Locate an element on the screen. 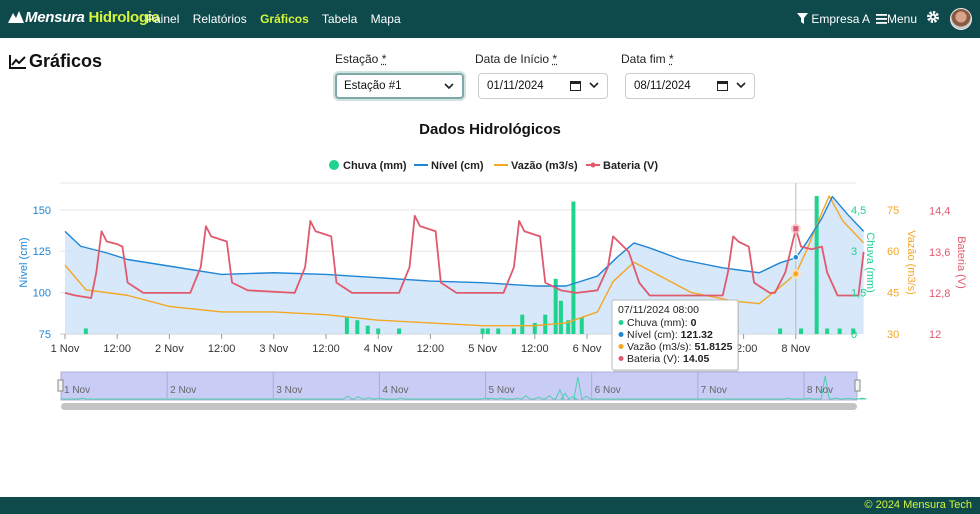  x-tick-label: 4 Nov is located at coordinates (378, 349).